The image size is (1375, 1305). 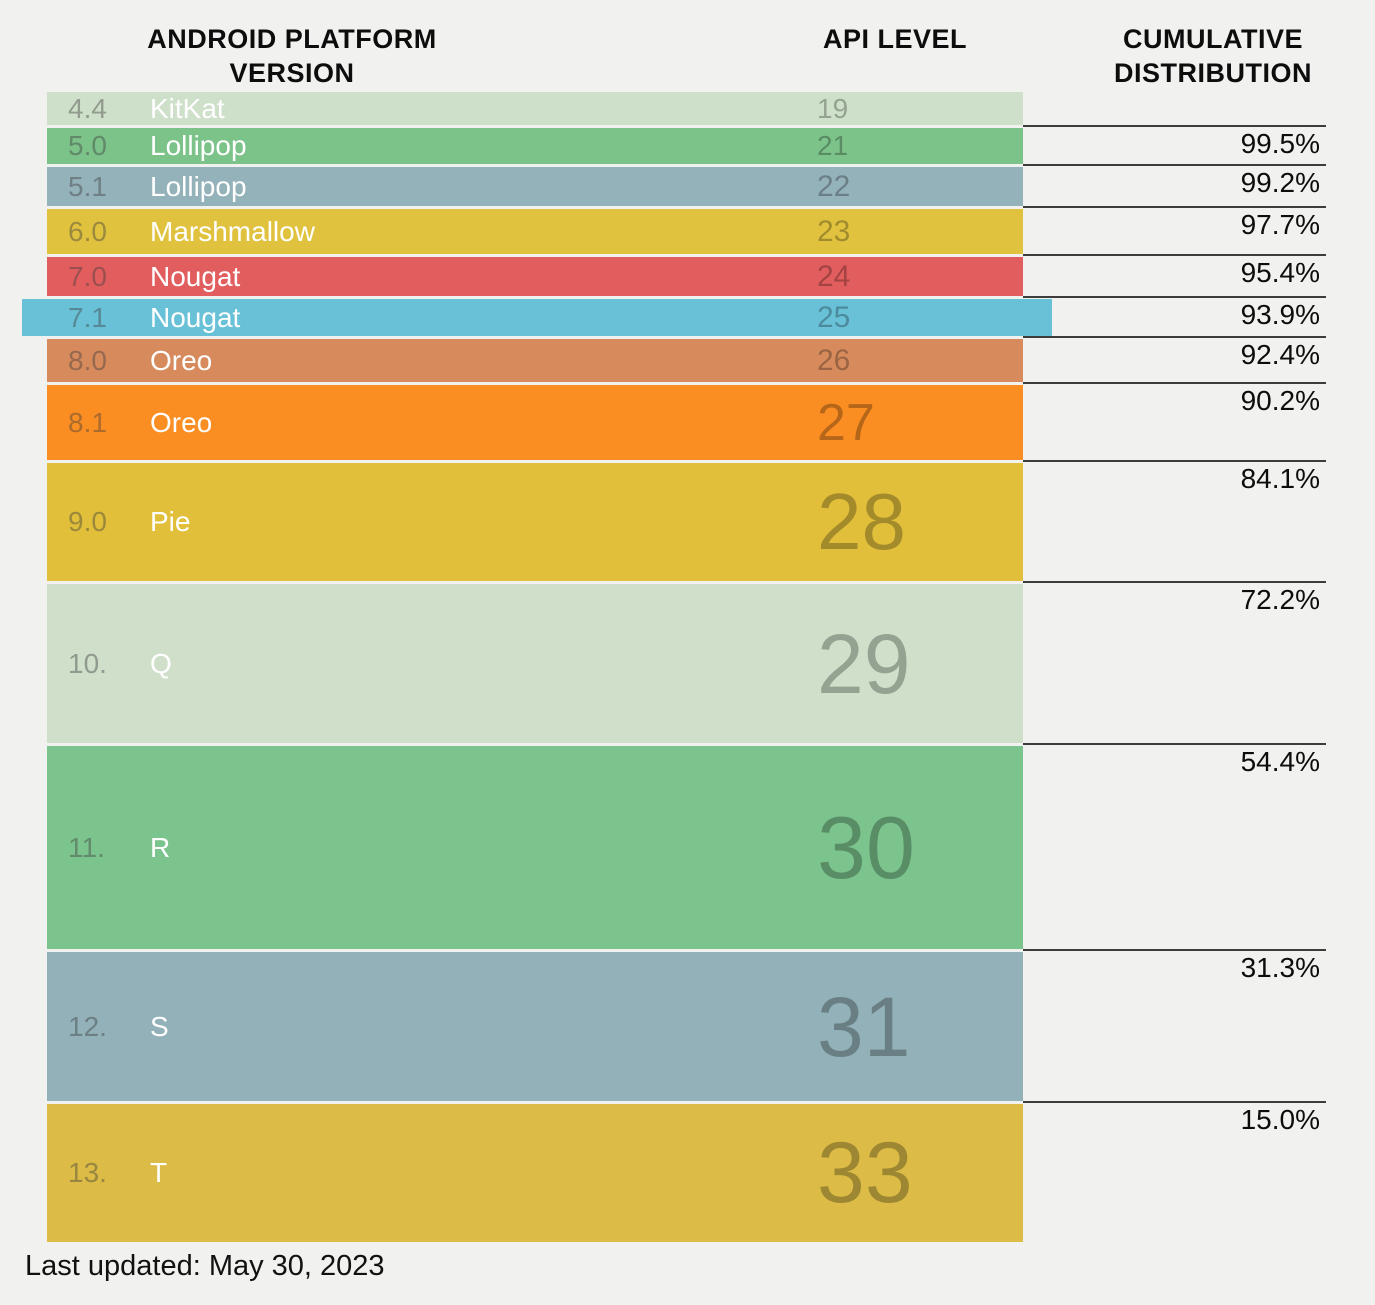 I want to click on api-level-number: 19, so click(x=833, y=108).